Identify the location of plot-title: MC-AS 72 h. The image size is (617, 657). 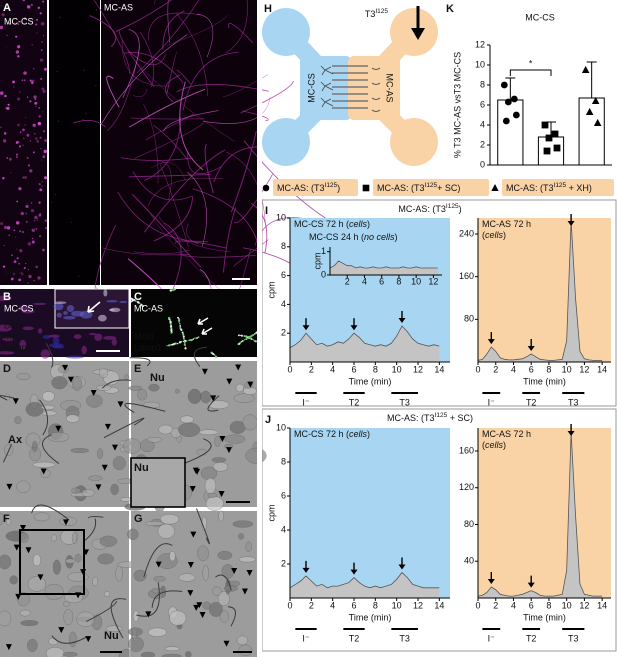
(506, 224).